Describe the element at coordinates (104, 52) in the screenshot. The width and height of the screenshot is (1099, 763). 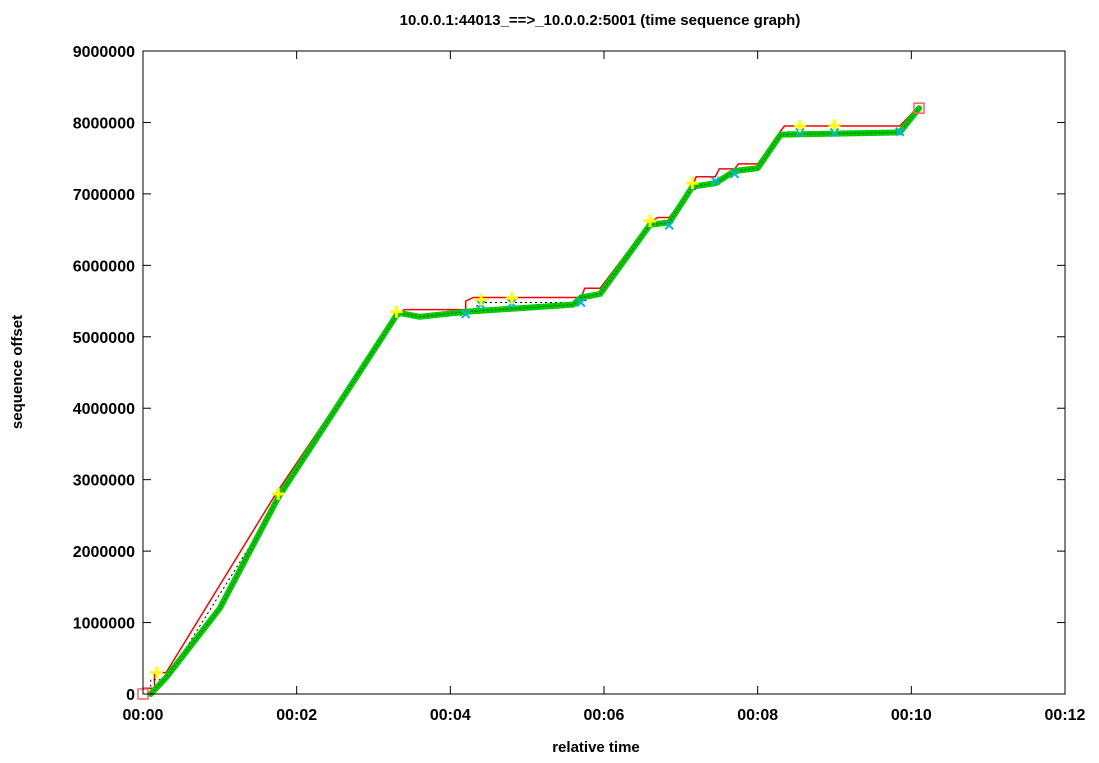
I see `y-tick-label: 9000000` at that location.